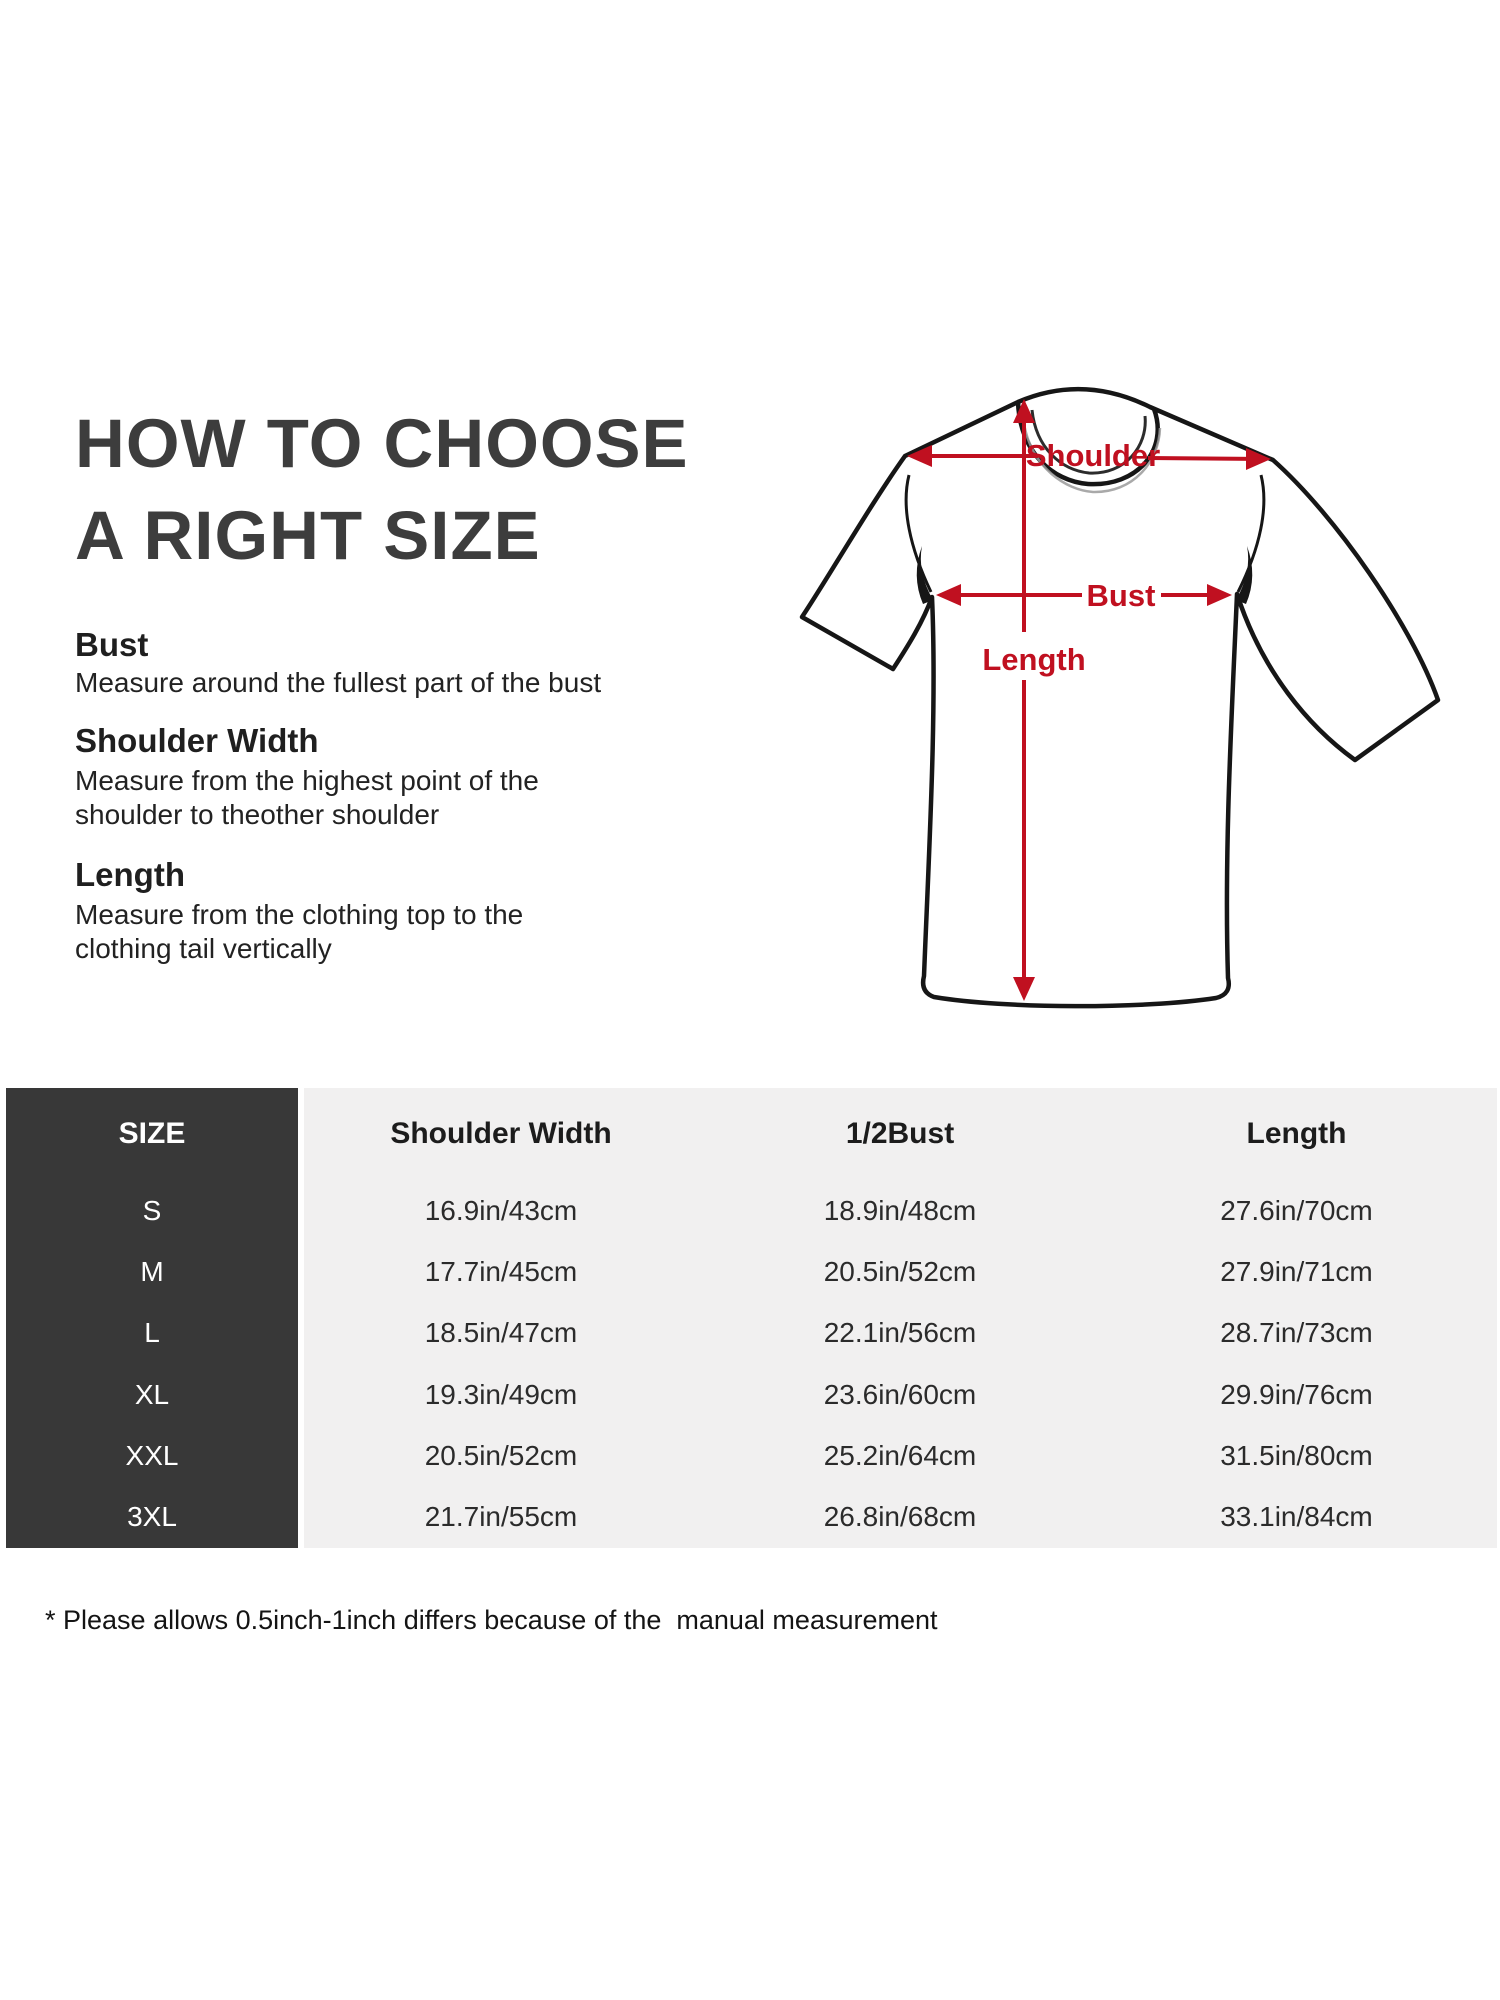 The width and height of the screenshot is (1500, 2000). Describe the element at coordinates (1024, 989) in the screenshot. I see `length-arrowhead-bottom` at that location.